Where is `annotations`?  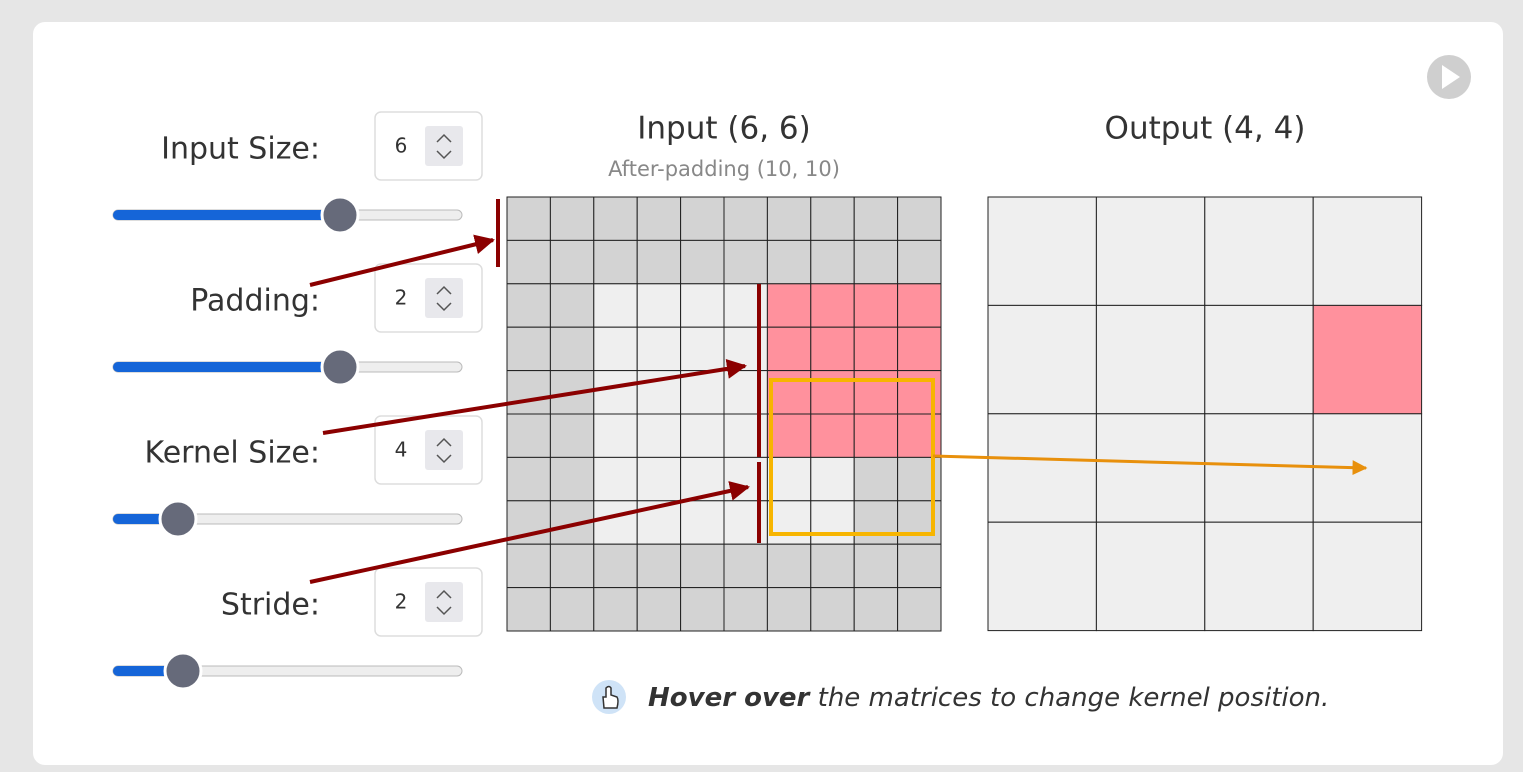
annotations is located at coordinates (535, 391).